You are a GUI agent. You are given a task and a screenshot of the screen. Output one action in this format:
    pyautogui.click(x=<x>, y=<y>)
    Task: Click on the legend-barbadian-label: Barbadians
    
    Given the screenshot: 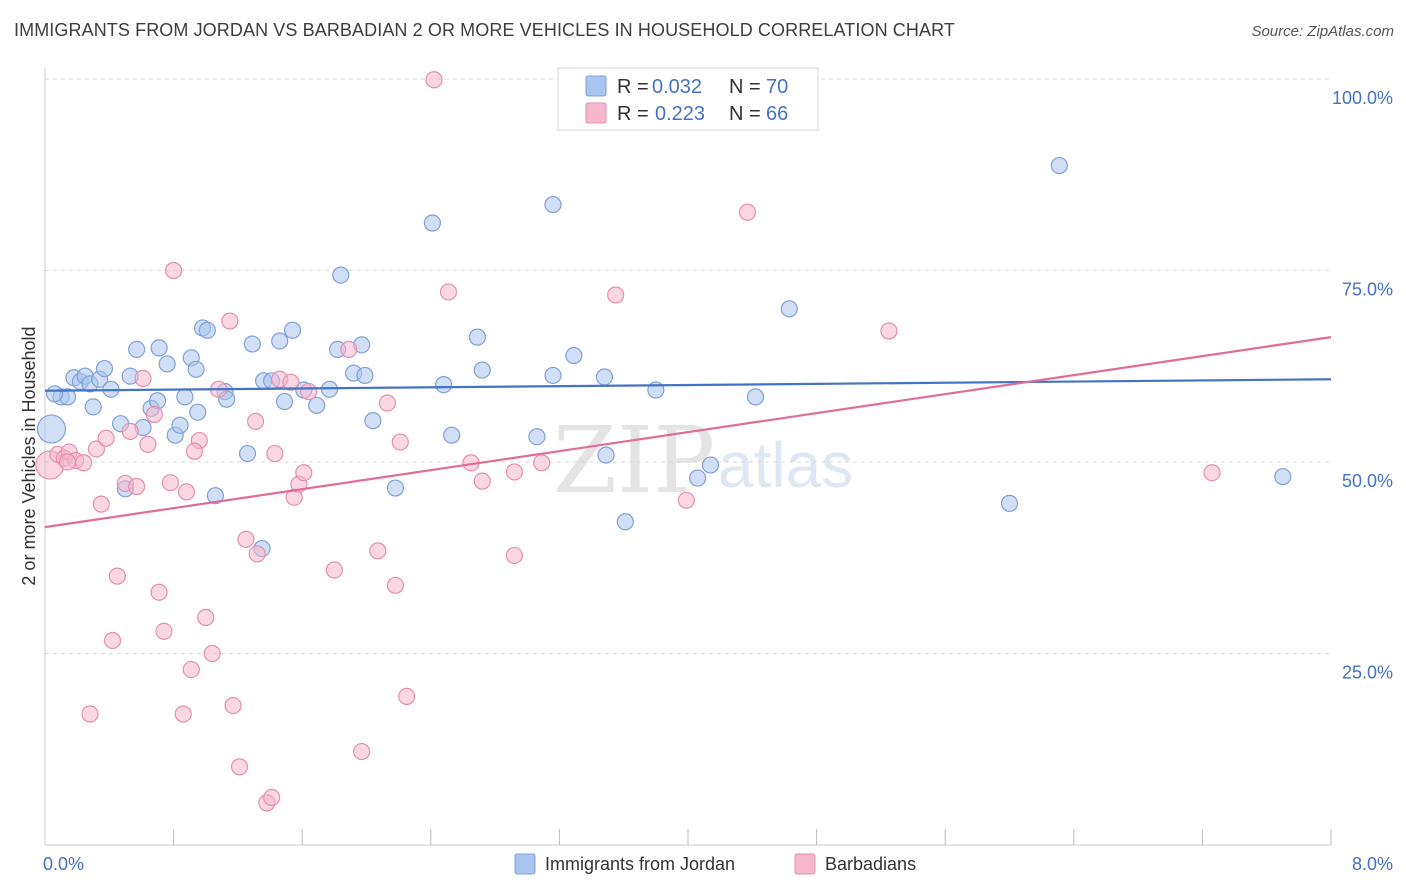 What is the action you would take?
    pyautogui.click(x=870, y=864)
    